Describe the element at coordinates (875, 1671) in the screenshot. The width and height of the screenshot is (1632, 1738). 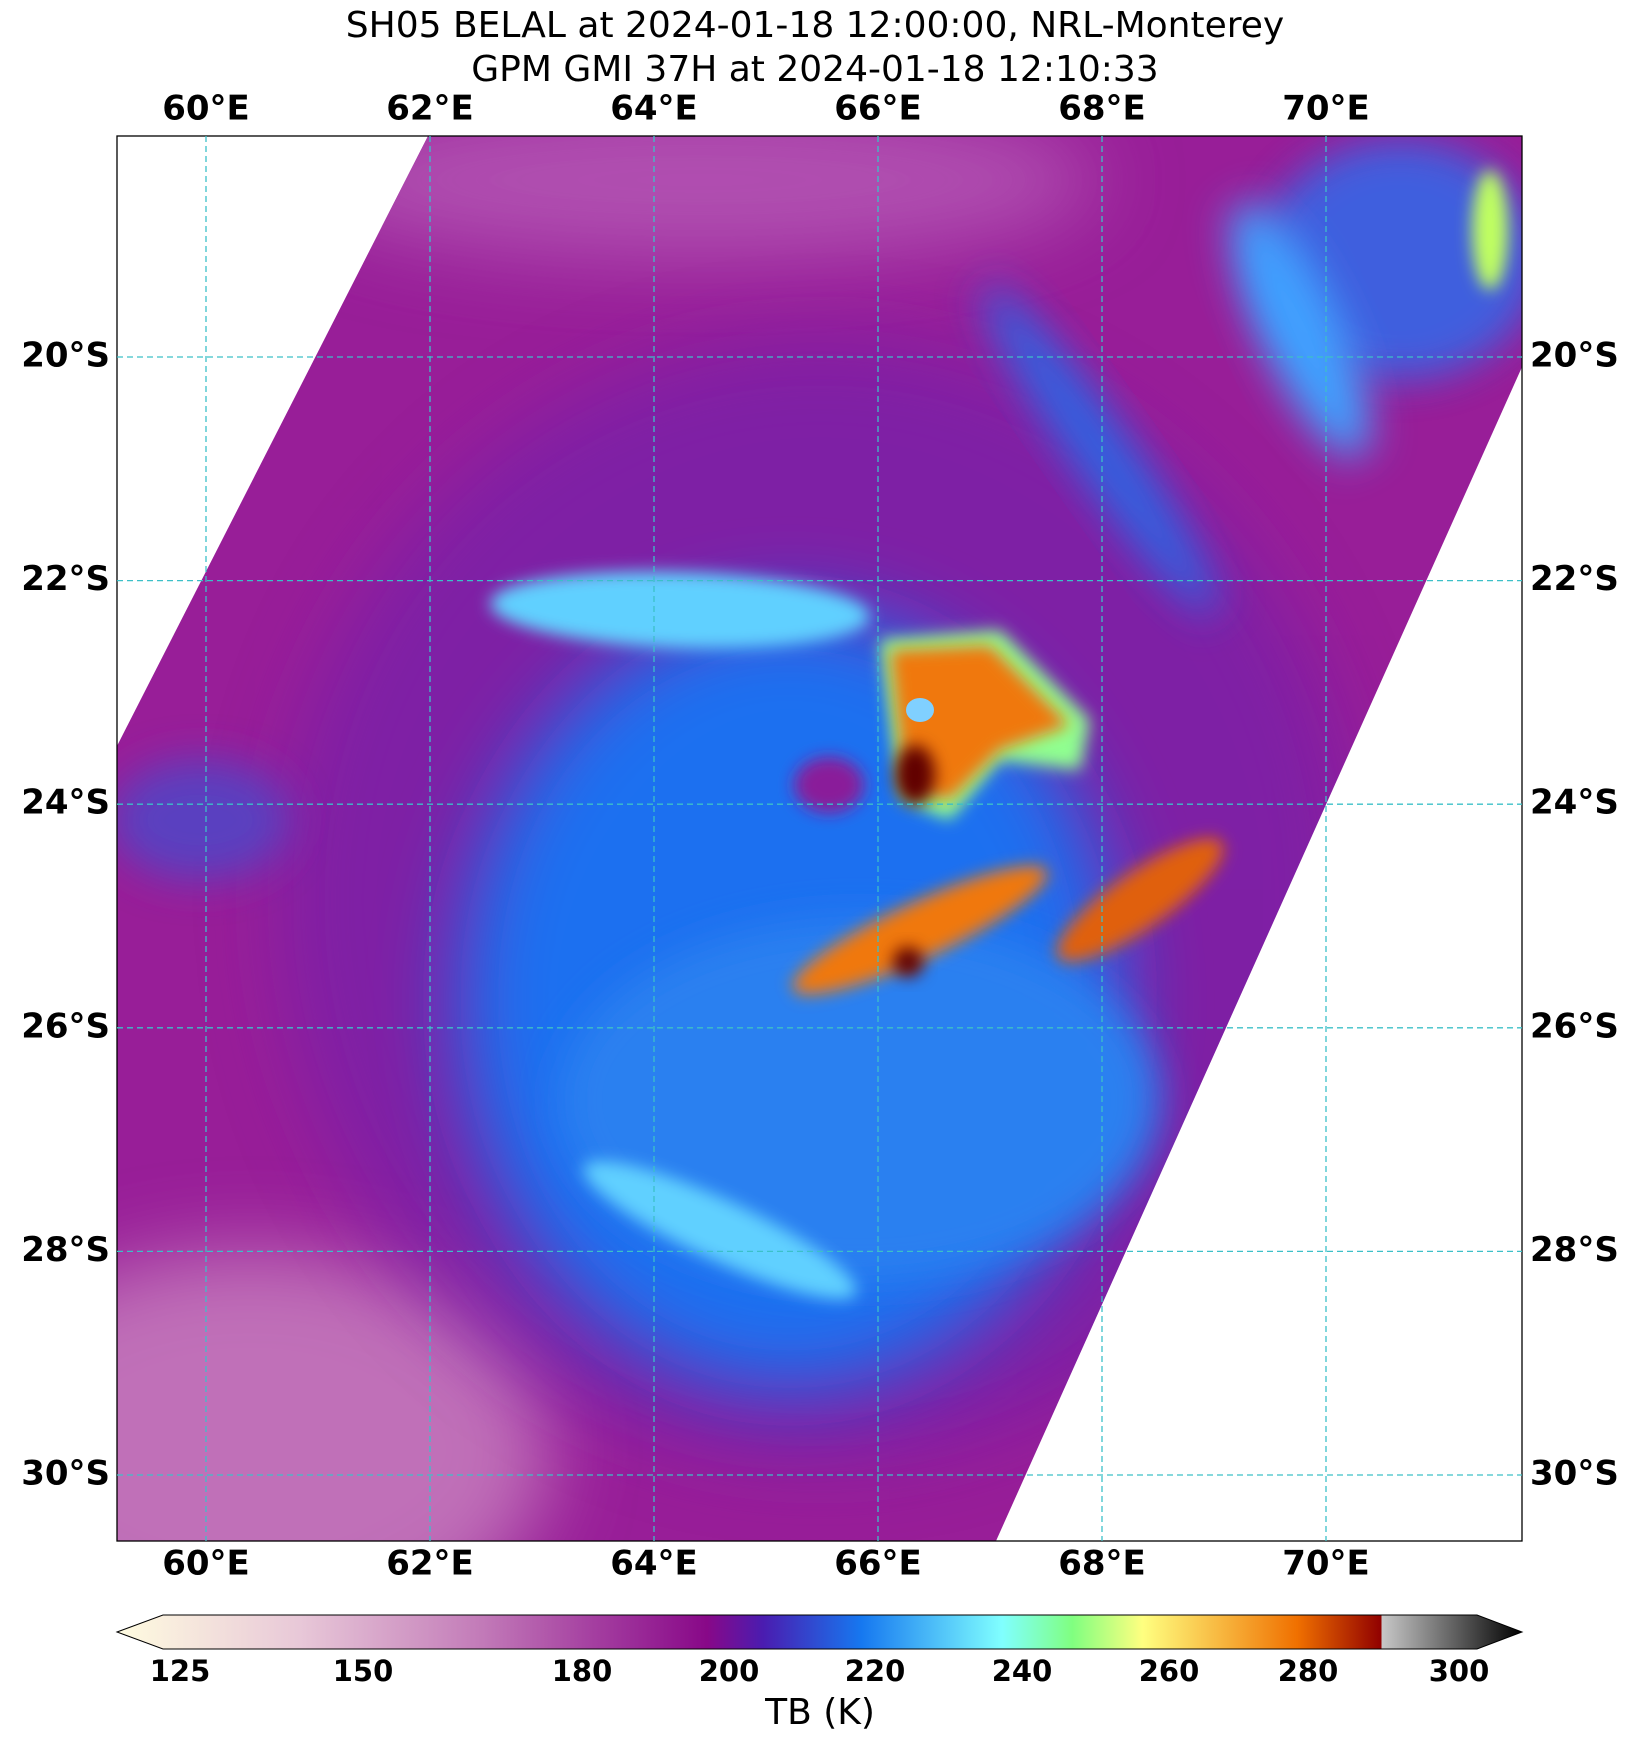
I see `colorbar-tick-label: 220` at that location.